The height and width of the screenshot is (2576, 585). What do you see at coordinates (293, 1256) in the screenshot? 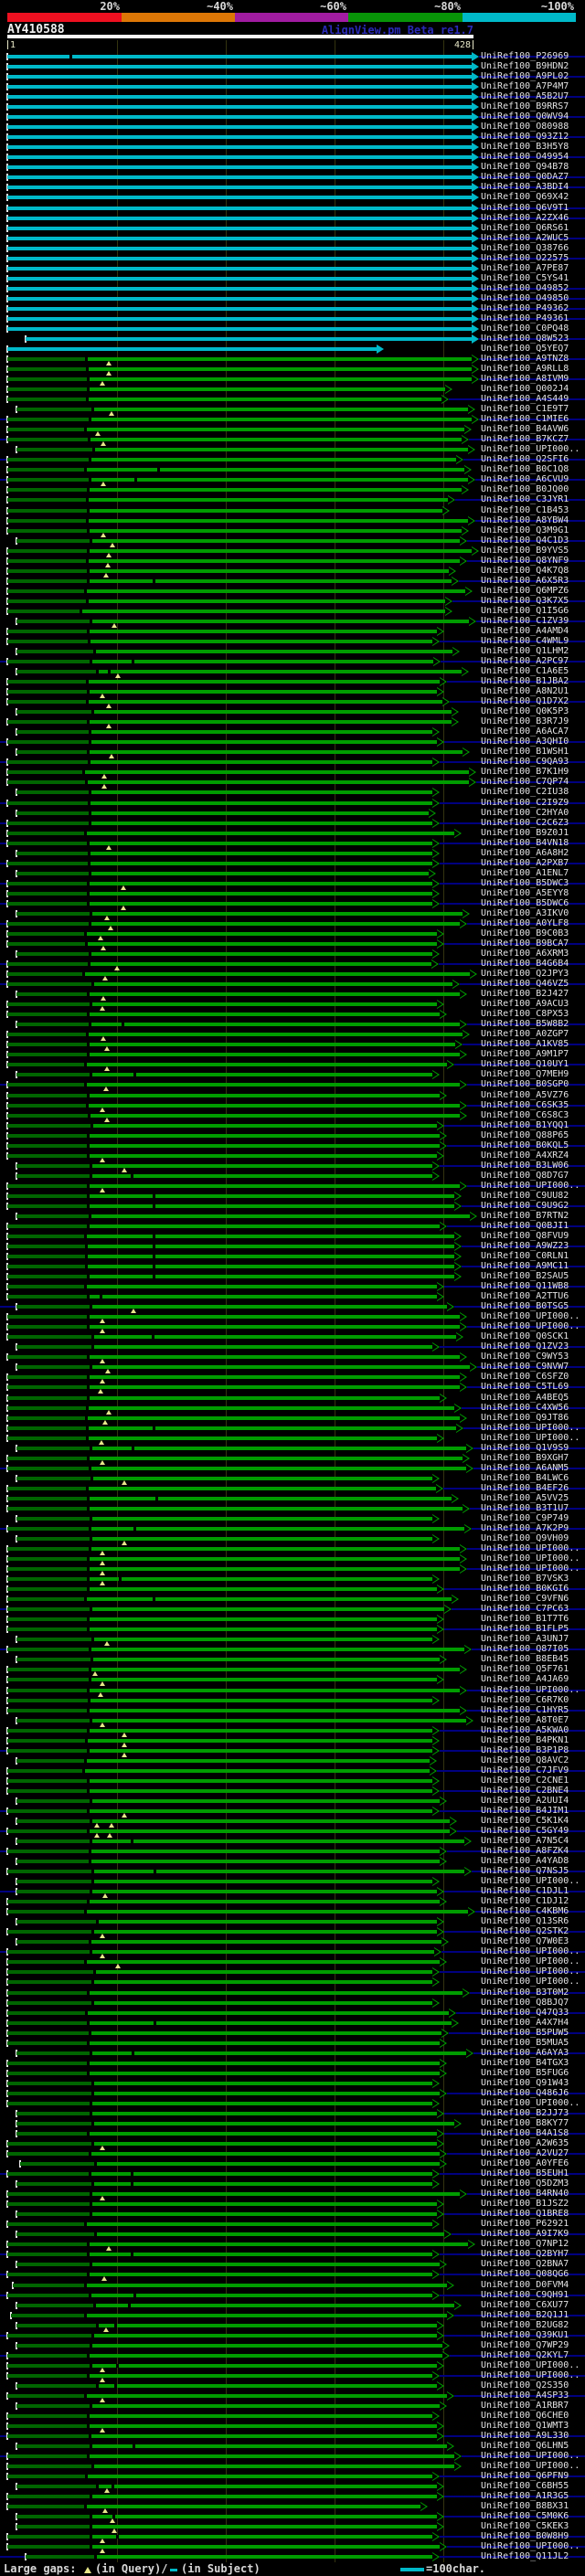
I see `hit-row: UniRef100_C0RLN1` at bounding box center [293, 1256].